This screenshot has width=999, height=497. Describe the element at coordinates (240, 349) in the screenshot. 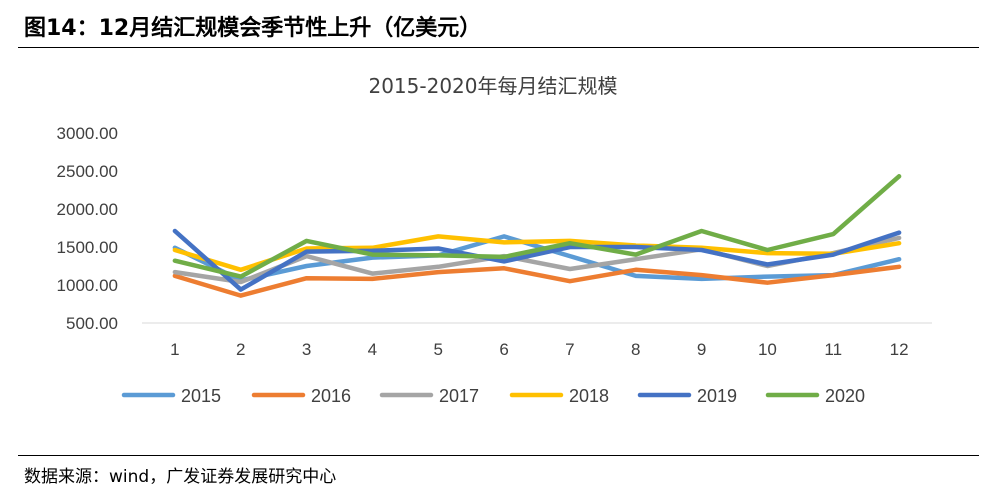

I see `x-tick-label: 2` at that location.